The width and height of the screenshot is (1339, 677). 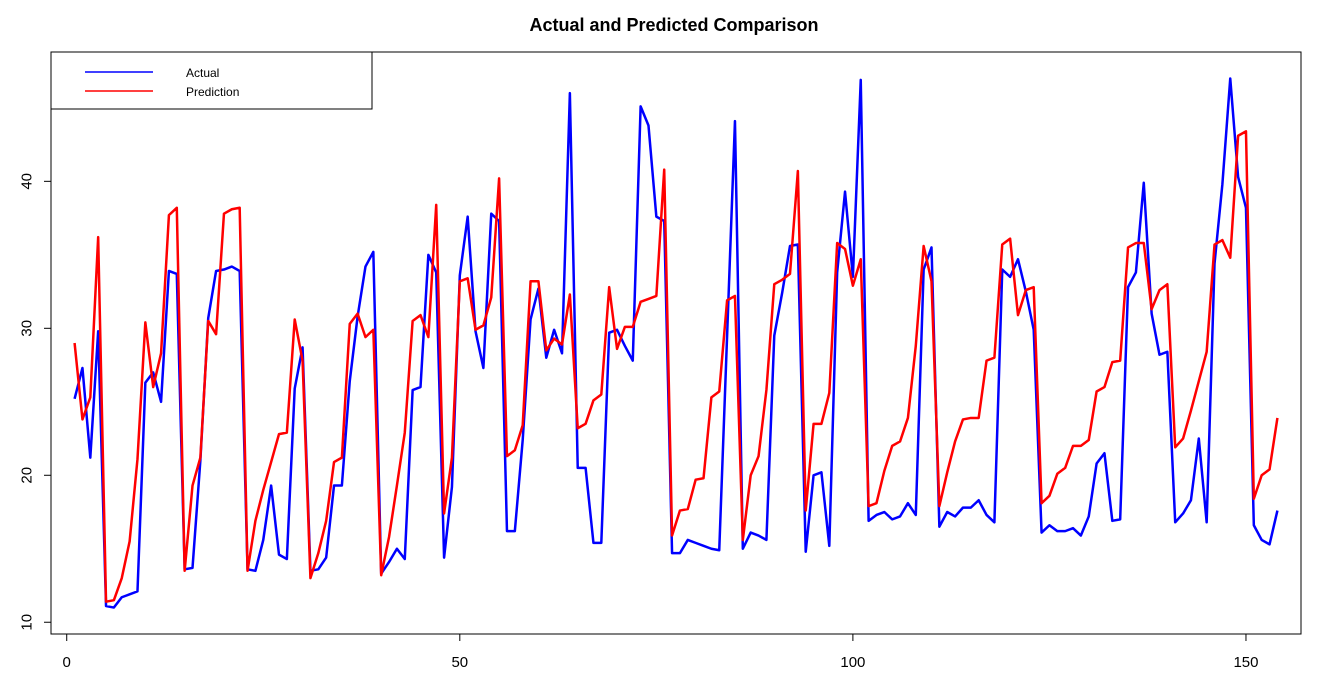 I want to click on legend-label-prediction: Prediction, so click(x=212, y=92).